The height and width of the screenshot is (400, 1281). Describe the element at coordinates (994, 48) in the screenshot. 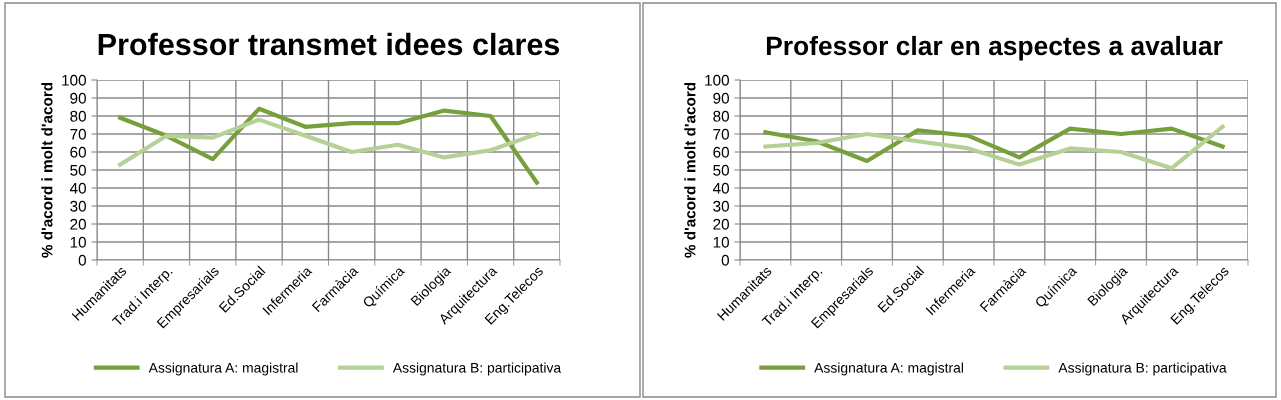

I see `chart-title: Professor clar en aspectes a avaluar` at that location.